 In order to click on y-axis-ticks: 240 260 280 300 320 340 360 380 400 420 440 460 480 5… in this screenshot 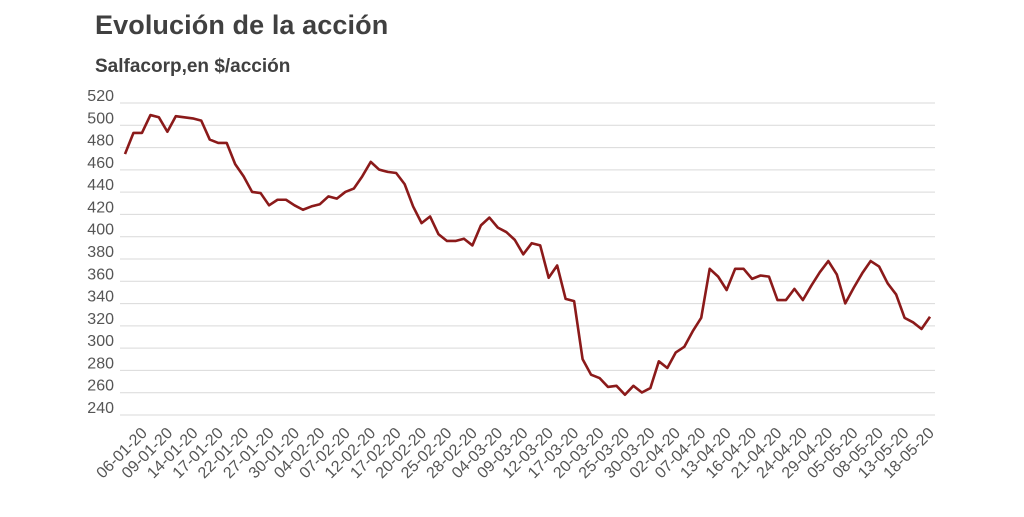, I will do `click(100, 252)`.